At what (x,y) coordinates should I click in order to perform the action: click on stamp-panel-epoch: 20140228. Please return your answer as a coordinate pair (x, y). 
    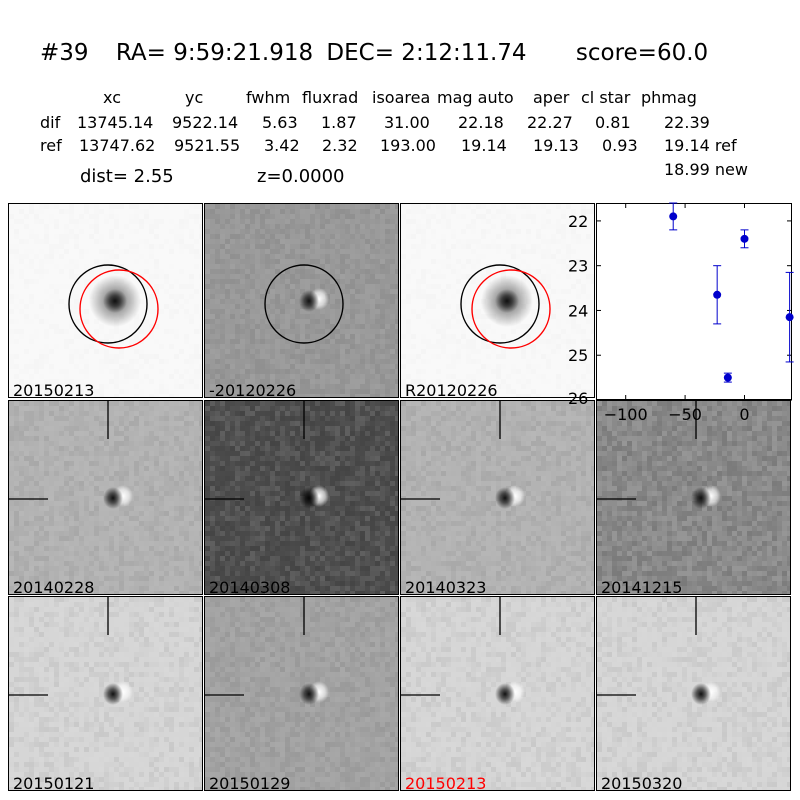
    Looking at the image, I should click on (105, 497).